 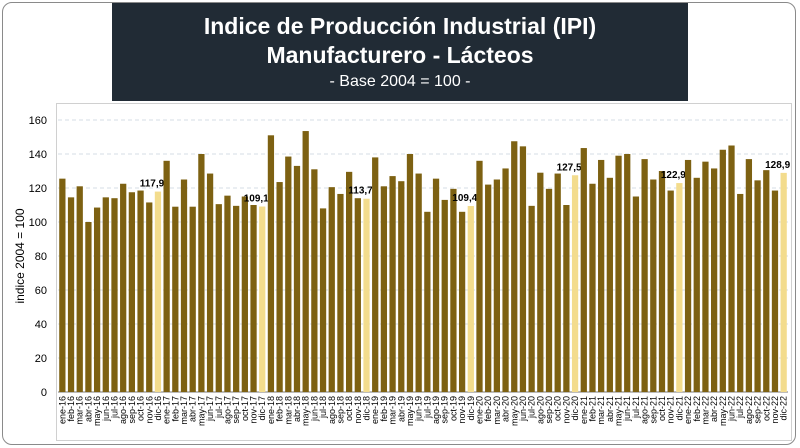 I want to click on y-tick-label: 100, so click(x=38, y=223).